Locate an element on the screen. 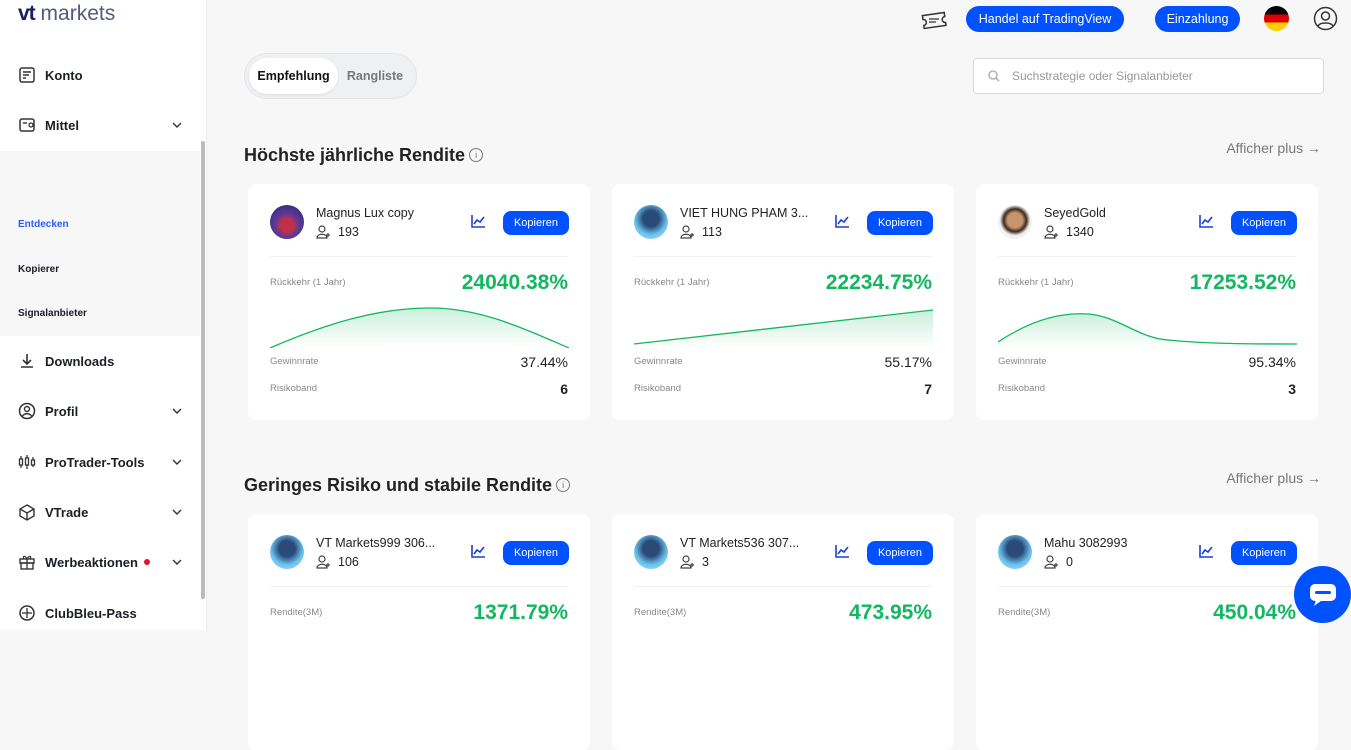  sidebar-item-label: VTrade is located at coordinates (67, 512).